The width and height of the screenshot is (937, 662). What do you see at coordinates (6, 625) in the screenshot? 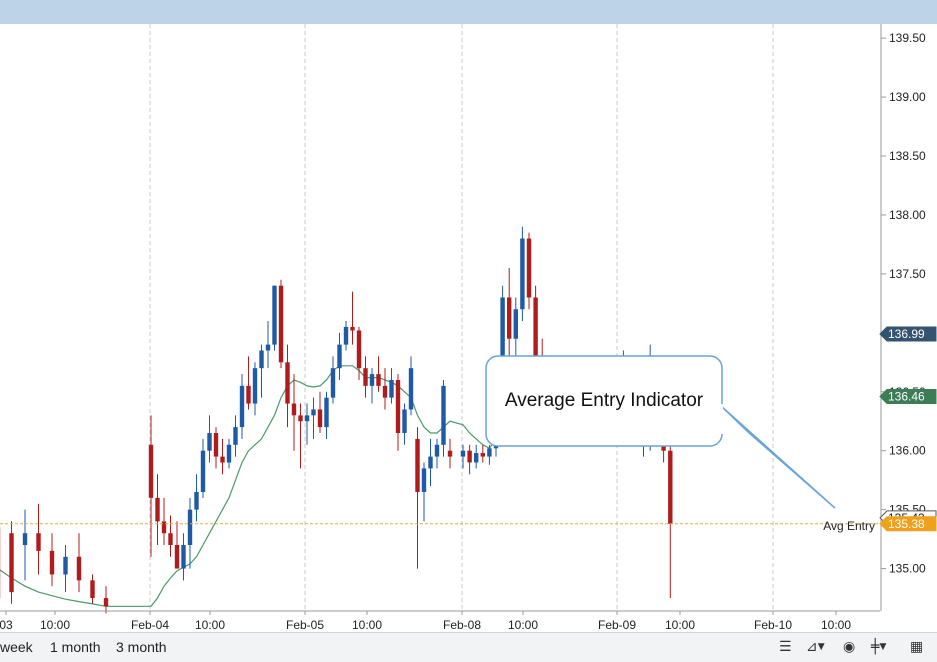
I see `x-tick-label: 03` at bounding box center [6, 625].